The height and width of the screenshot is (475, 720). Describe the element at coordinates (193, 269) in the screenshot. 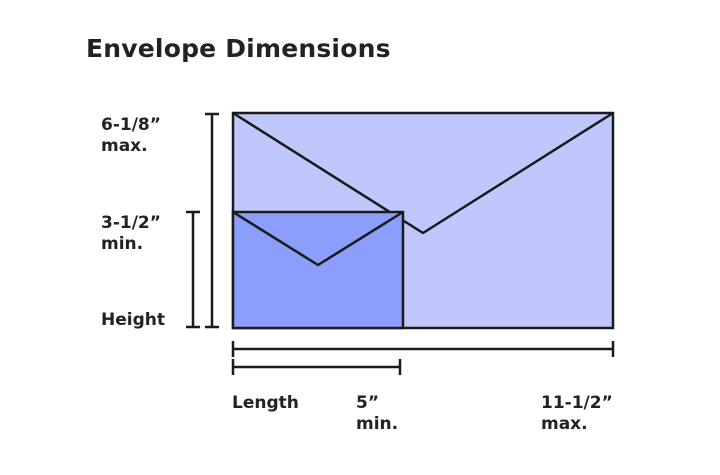

I see `height-min-dimension-line` at that location.